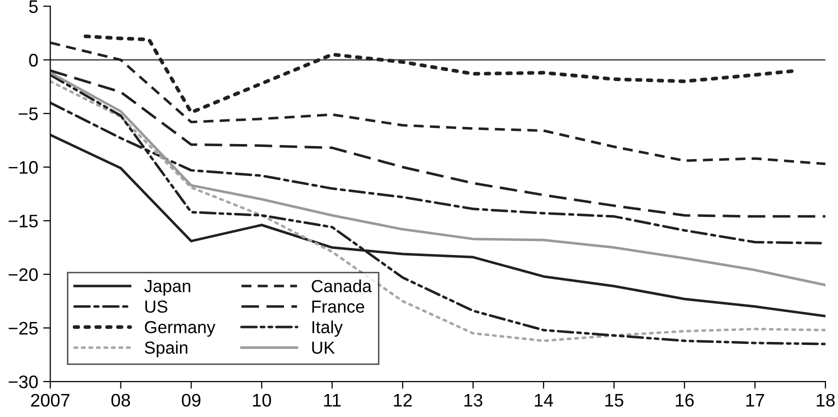  Describe the element at coordinates (23, 328) in the screenshot. I see `y-tick-label: −25` at that location.